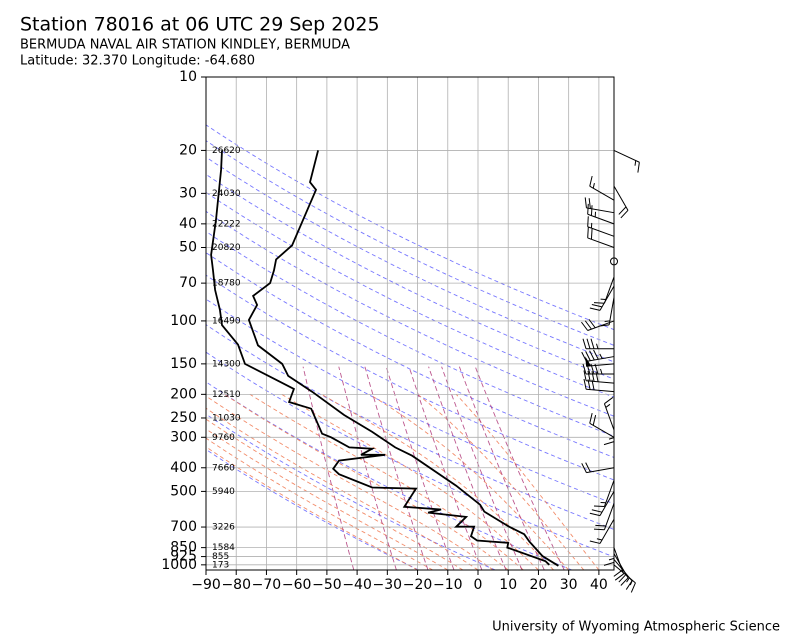  What do you see at coordinates (588, 361) in the screenshot?
I see `barb-flag` at bounding box center [588, 361].